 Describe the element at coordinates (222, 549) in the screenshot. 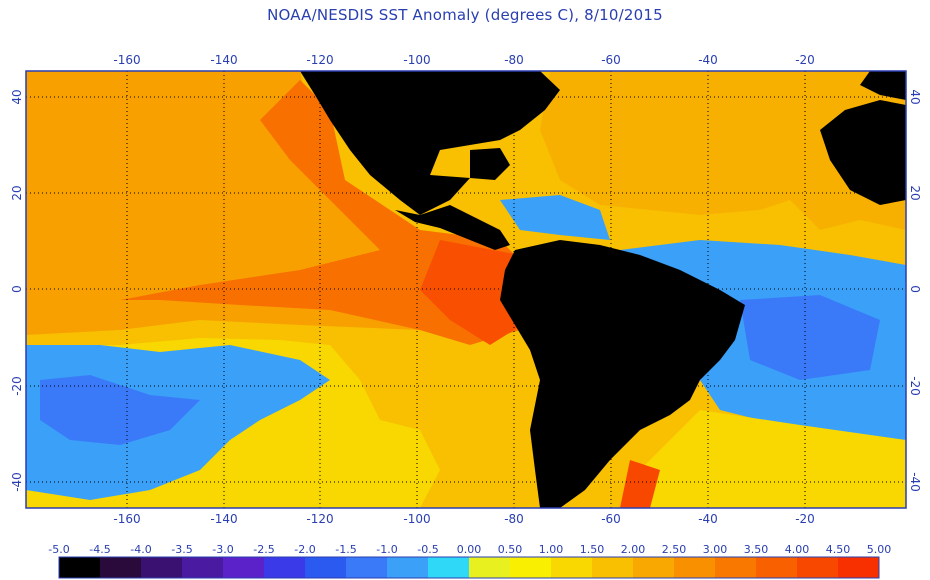

I see `legend-tick-label: -3.0` at that location.